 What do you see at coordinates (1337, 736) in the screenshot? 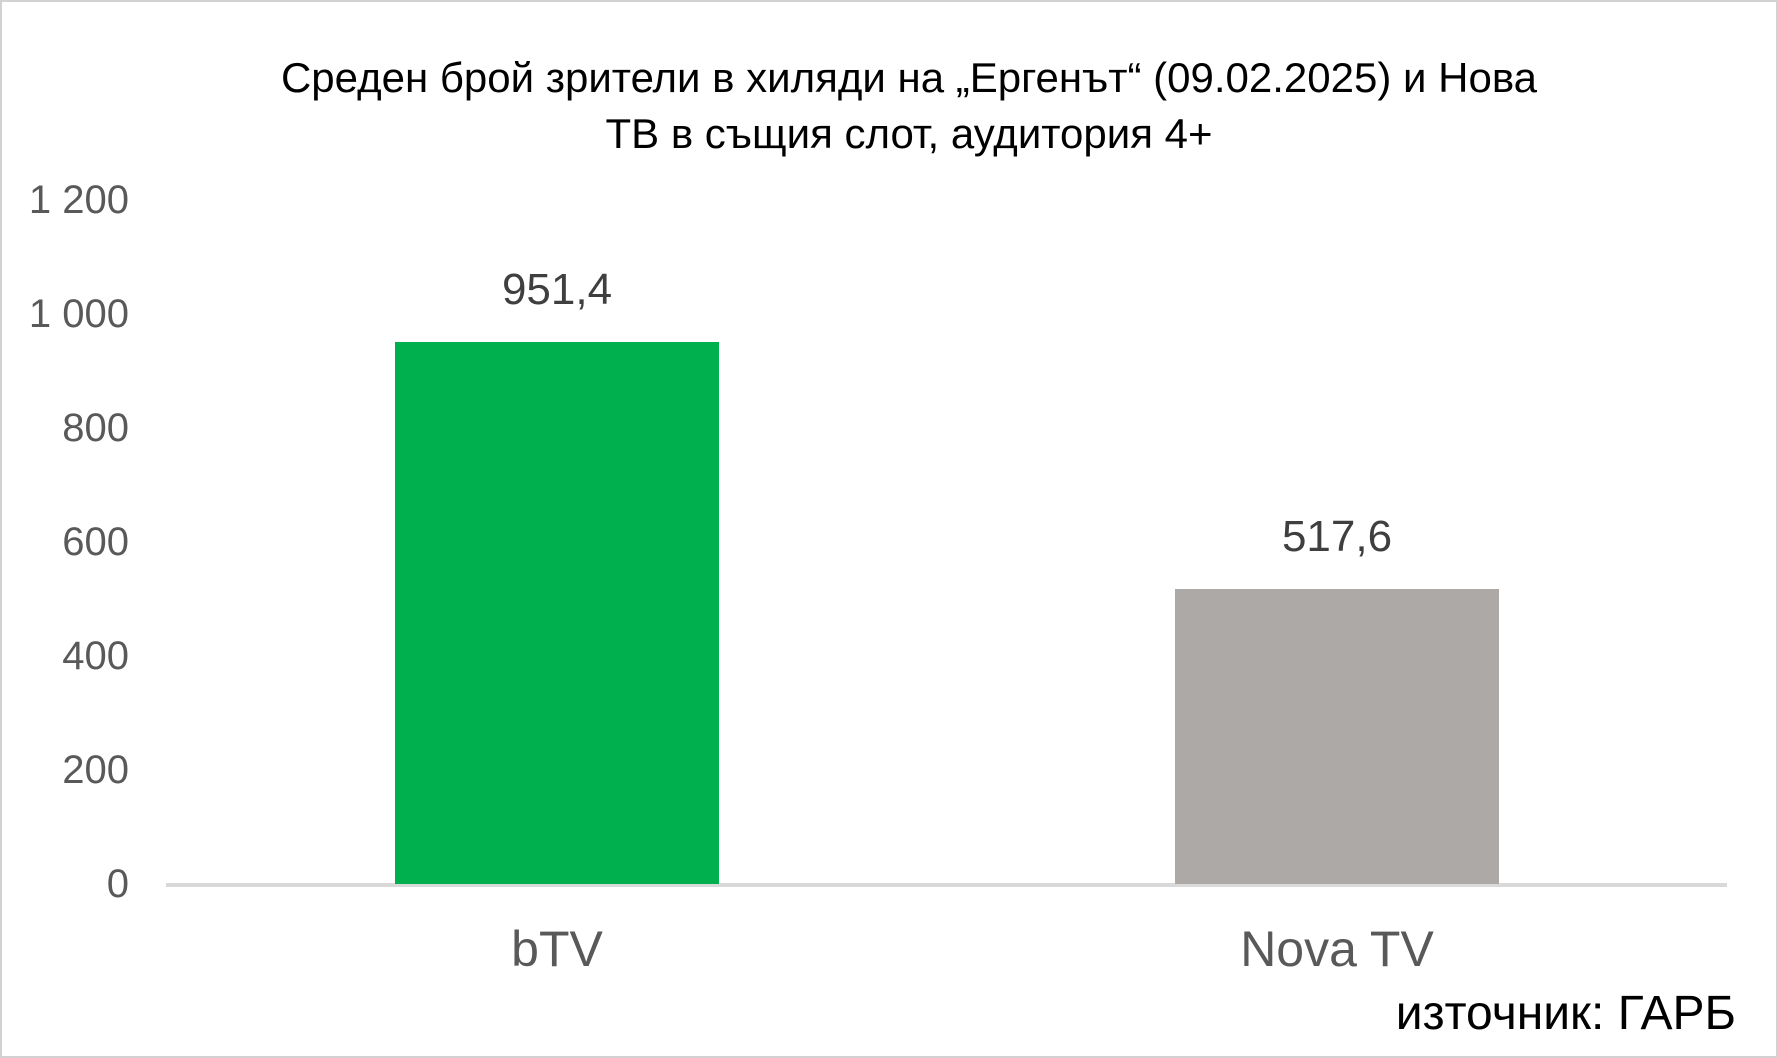
I see `bar-nova-tv` at bounding box center [1337, 736].